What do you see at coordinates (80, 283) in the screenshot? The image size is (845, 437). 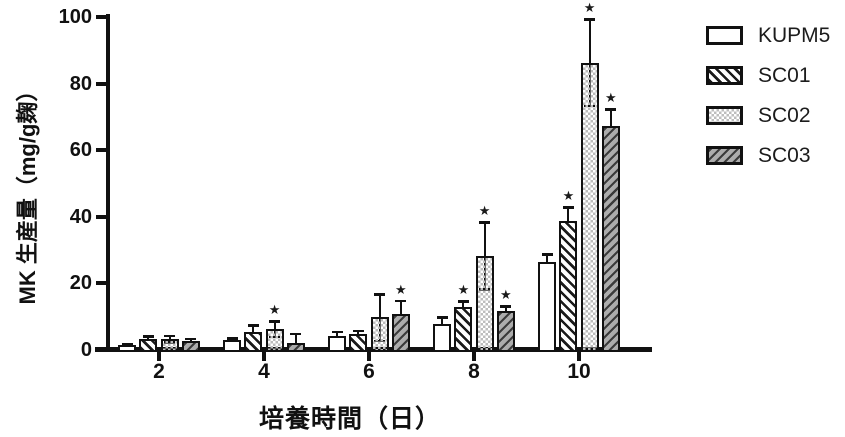 I see `y-axis-tick-label: 20` at bounding box center [80, 283].